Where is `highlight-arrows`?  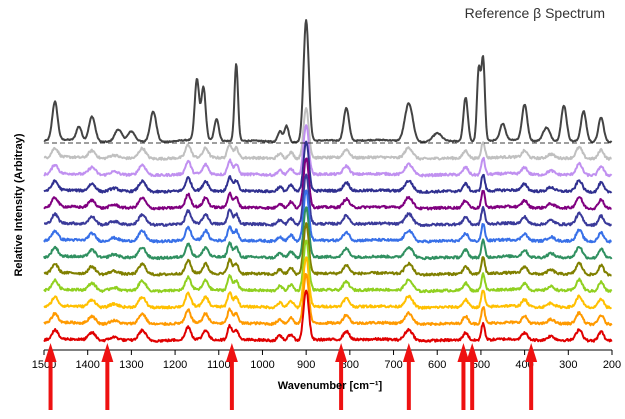 highlight-arrows is located at coordinates (291, 376).